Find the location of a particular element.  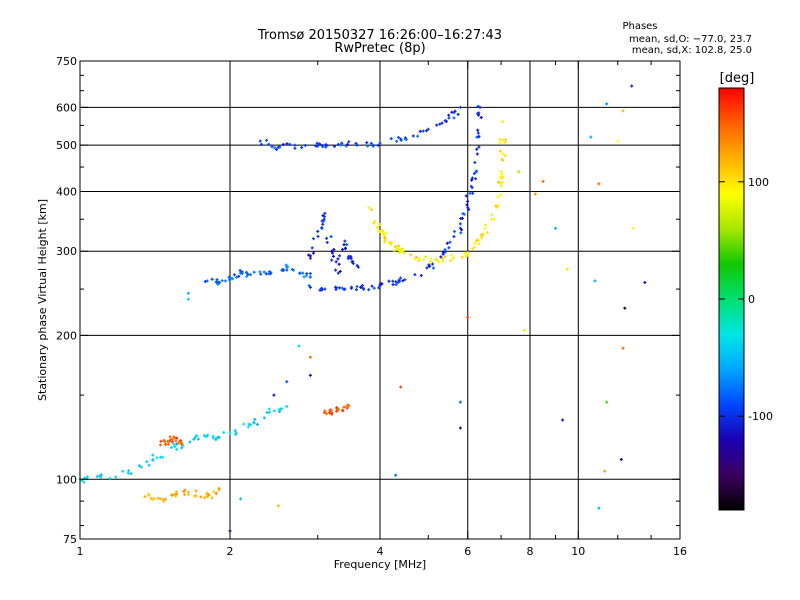

phase-stats-x-mode: mean, sd,X: 102.8, 25.0 is located at coordinates (691, 50).